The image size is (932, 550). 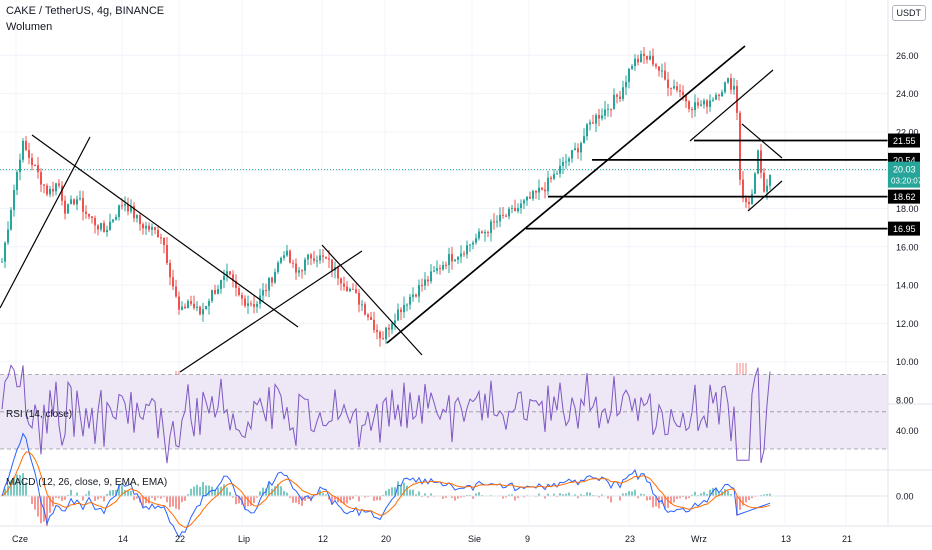 What do you see at coordinates (907, 431) in the screenshot?
I see `rsi-axis-label: 40.00` at bounding box center [907, 431].